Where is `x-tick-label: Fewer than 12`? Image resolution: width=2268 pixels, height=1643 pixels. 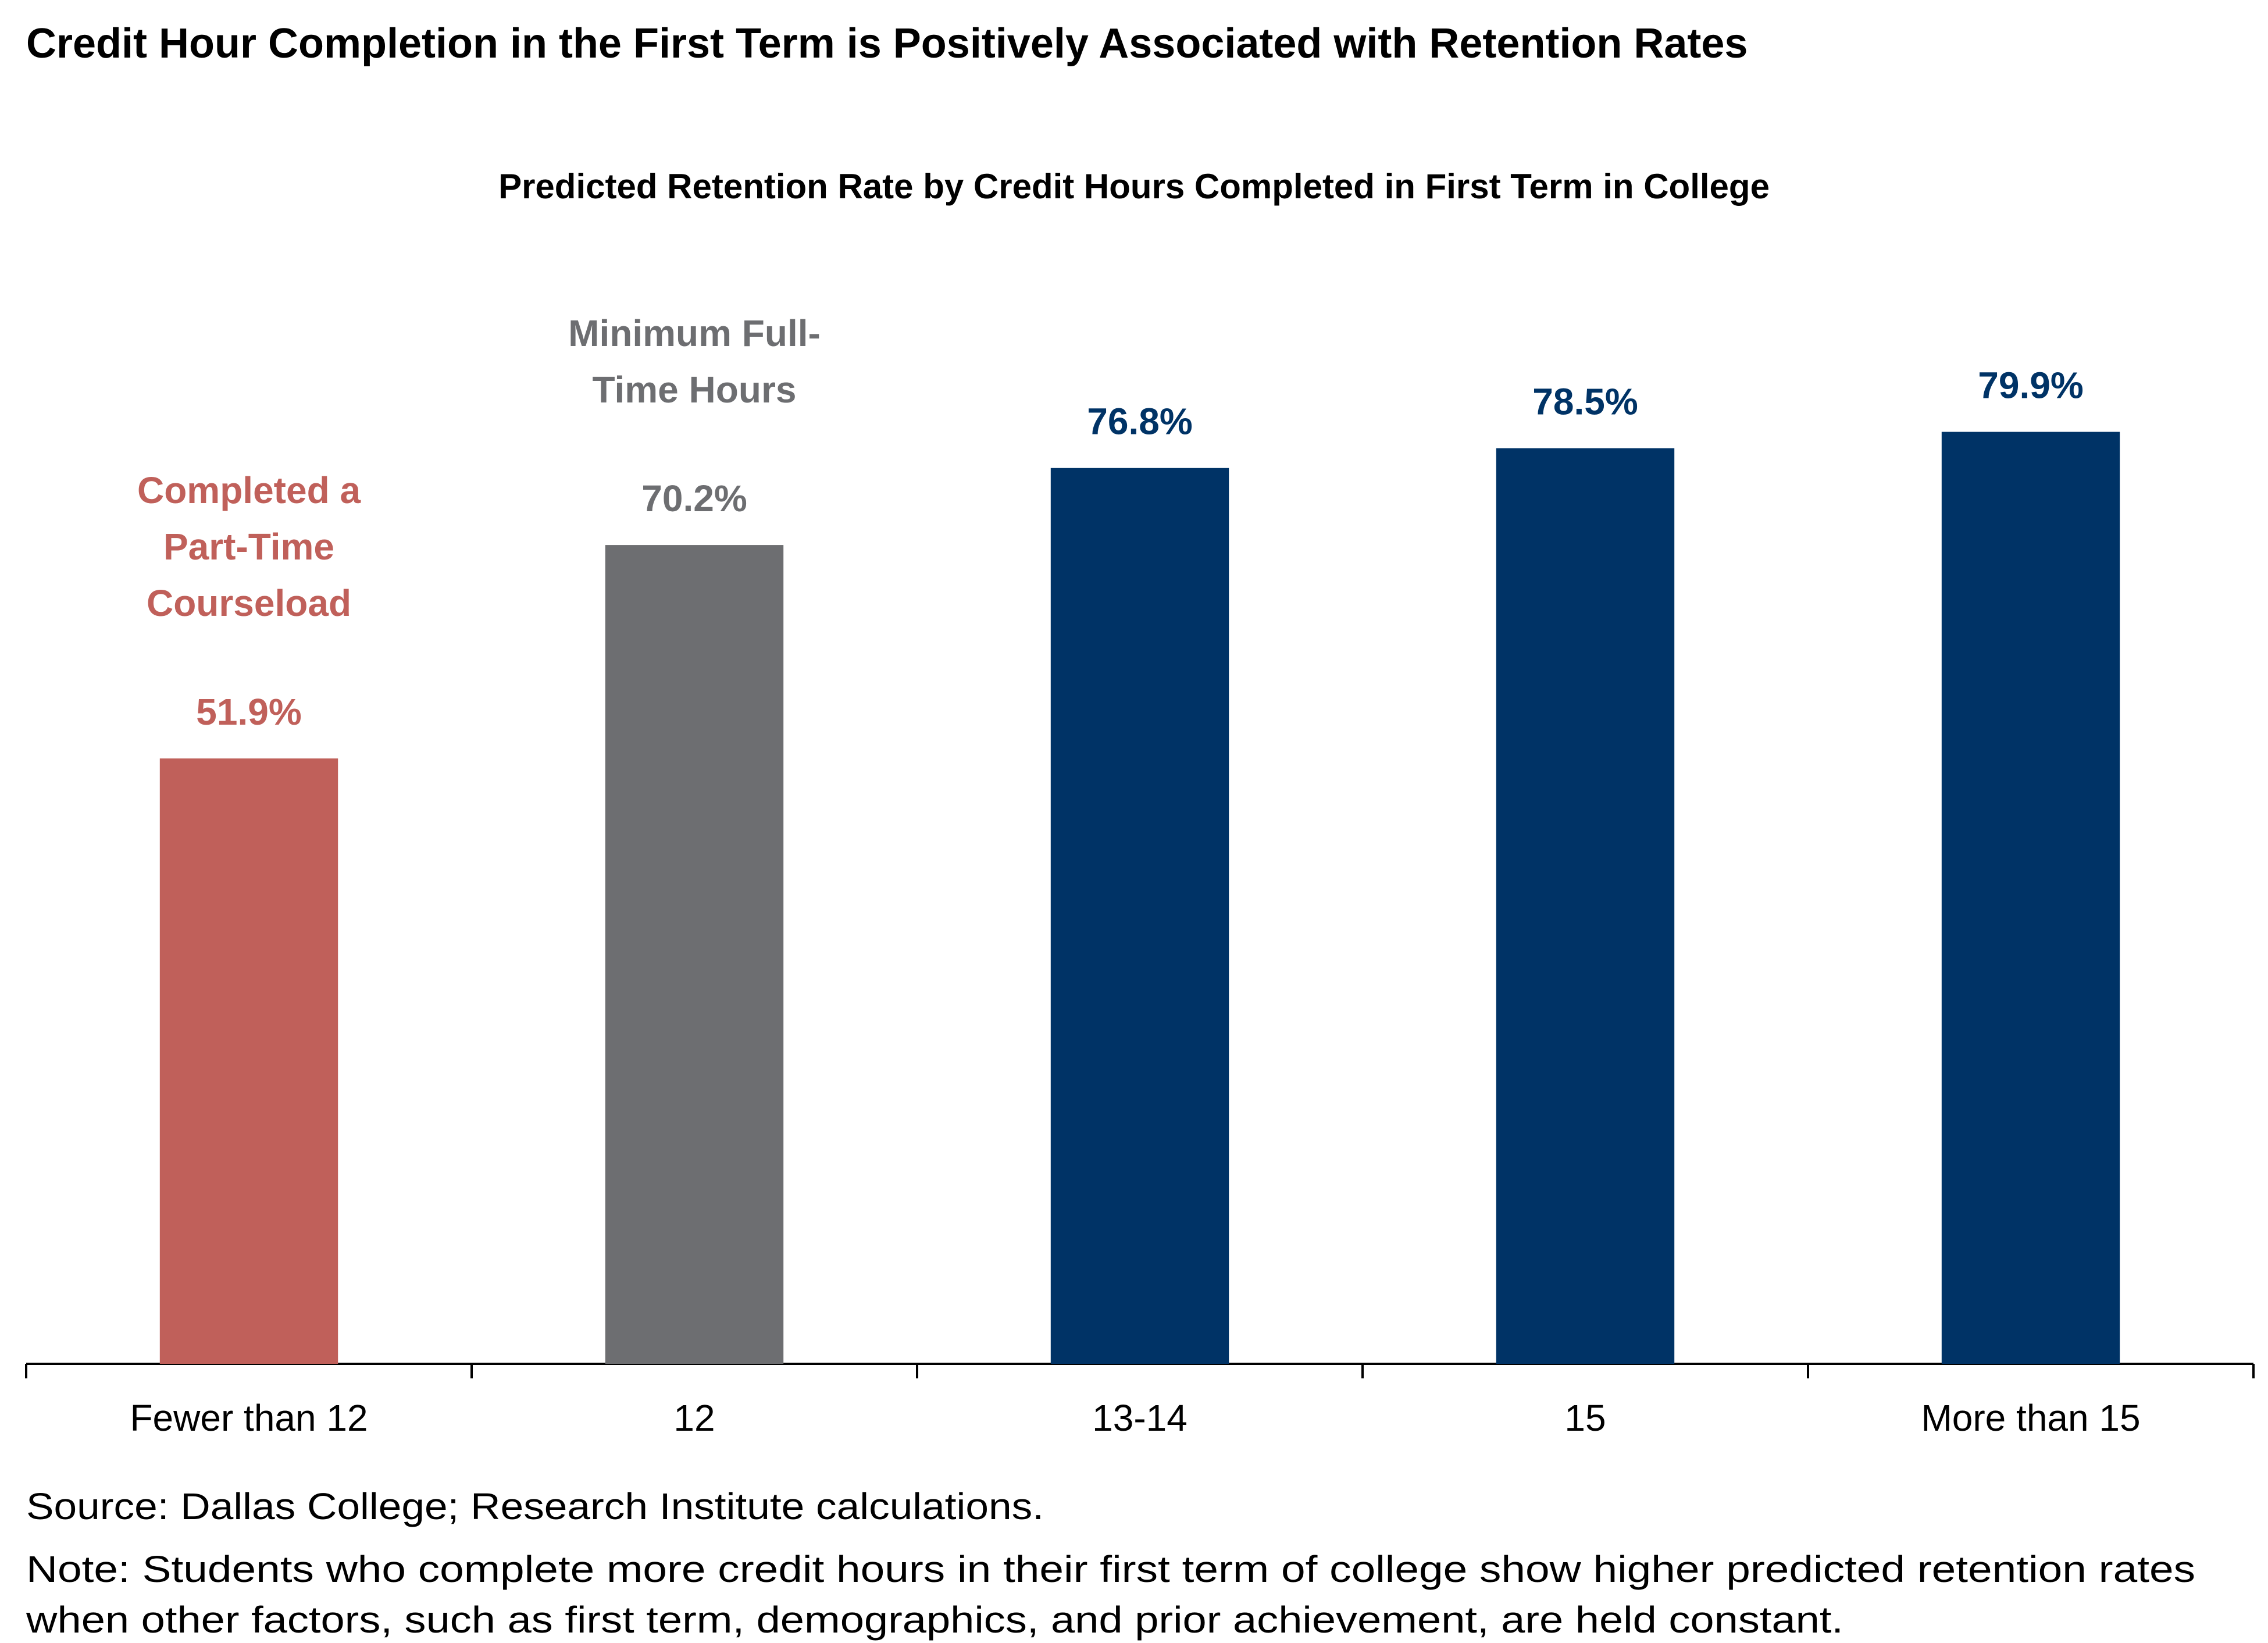
x-tick-label: Fewer than 12 is located at coordinates (249, 1418).